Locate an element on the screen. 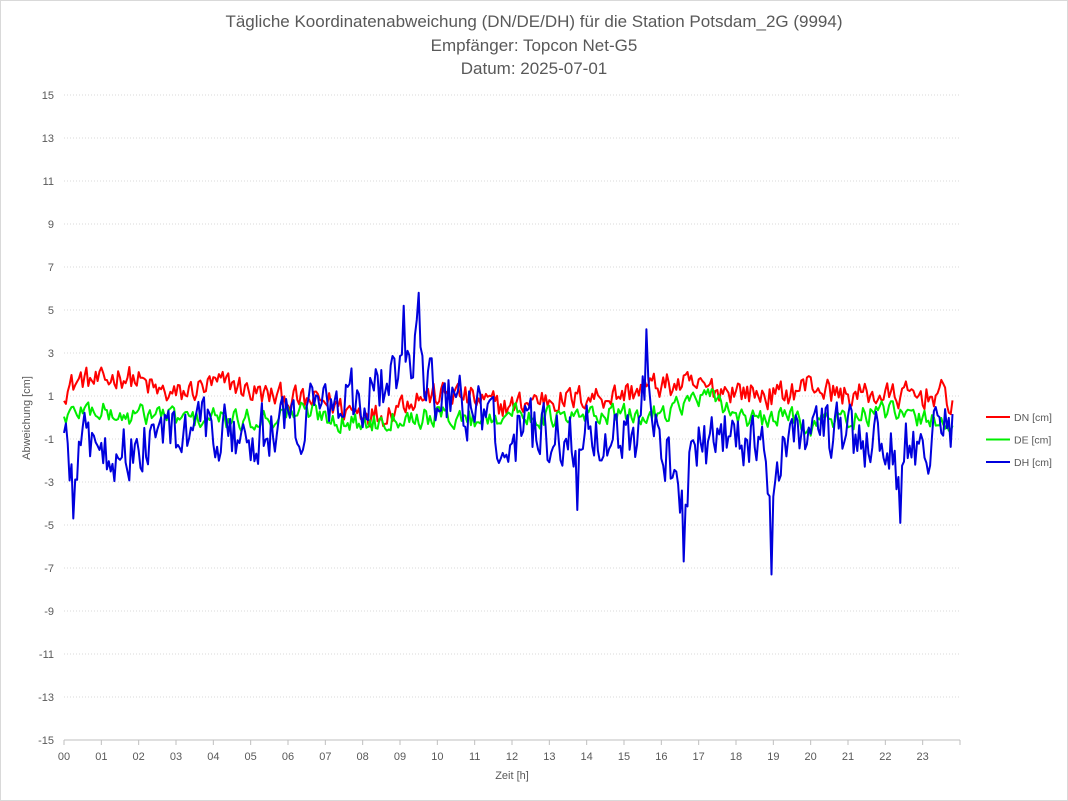  x-tick-label: 01 is located at coordinates (101, 757).